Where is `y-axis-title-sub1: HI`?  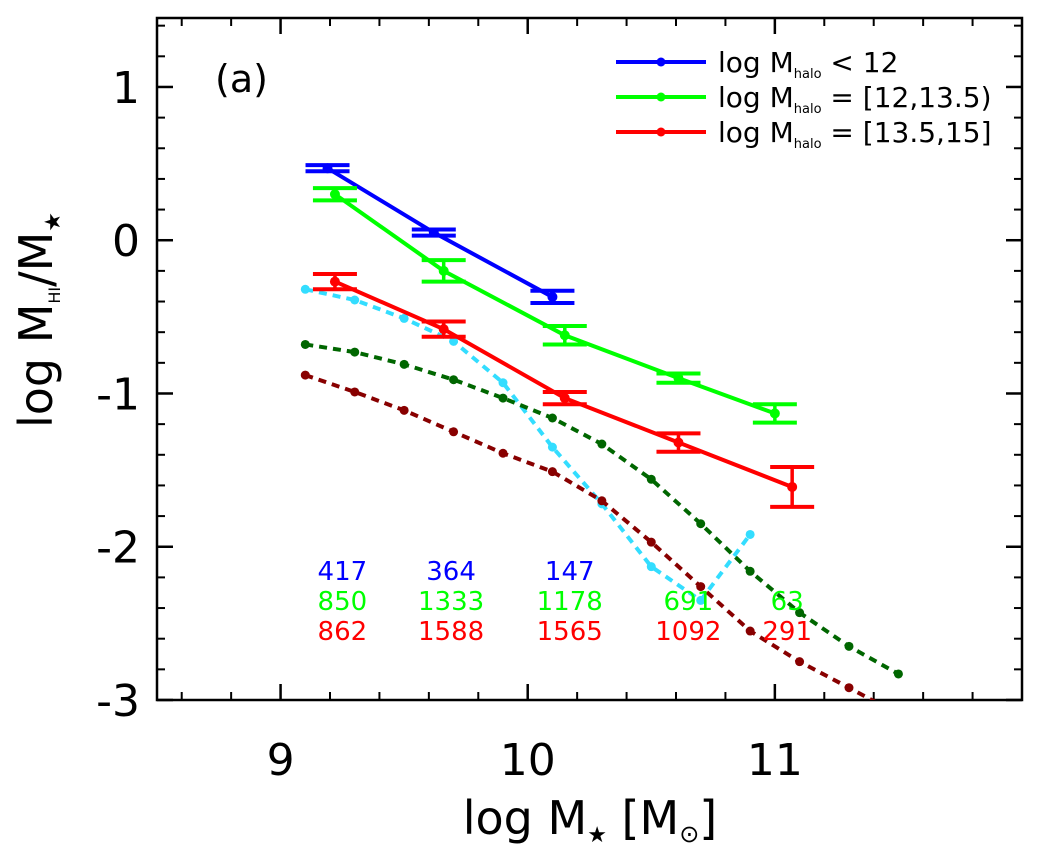 y-axis-title-sub1: HI is located at coordinates (54, 295).